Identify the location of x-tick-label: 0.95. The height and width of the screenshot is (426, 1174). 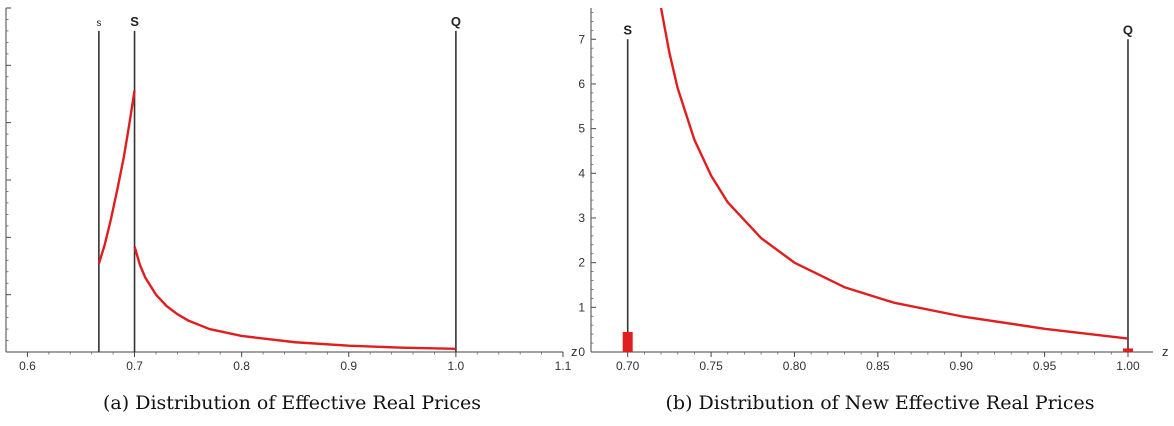
(1045, 366).